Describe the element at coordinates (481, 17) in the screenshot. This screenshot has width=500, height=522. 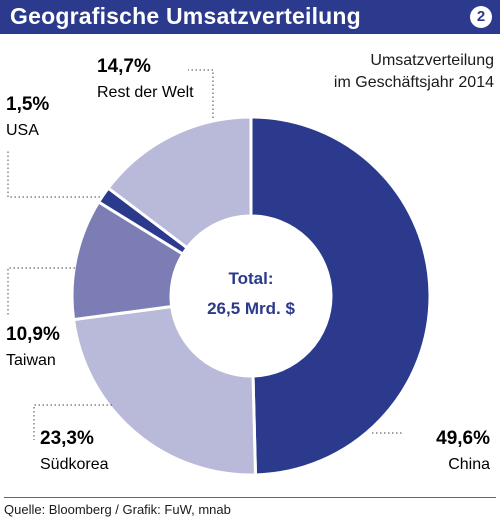
I see `figure-number-badge: 2` at that location.